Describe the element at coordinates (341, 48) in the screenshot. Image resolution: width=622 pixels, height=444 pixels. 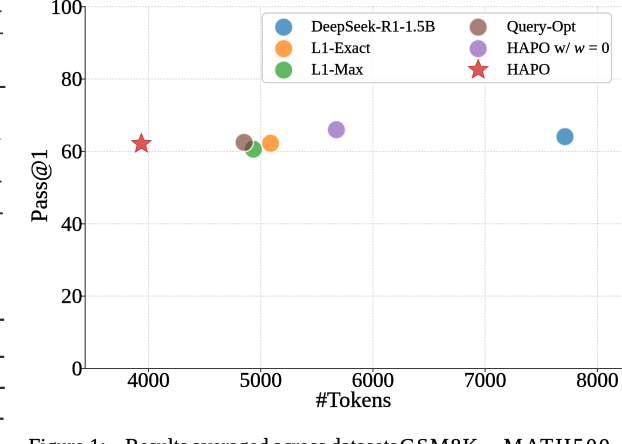
I see `svg-text: L1-Exact` at that location.